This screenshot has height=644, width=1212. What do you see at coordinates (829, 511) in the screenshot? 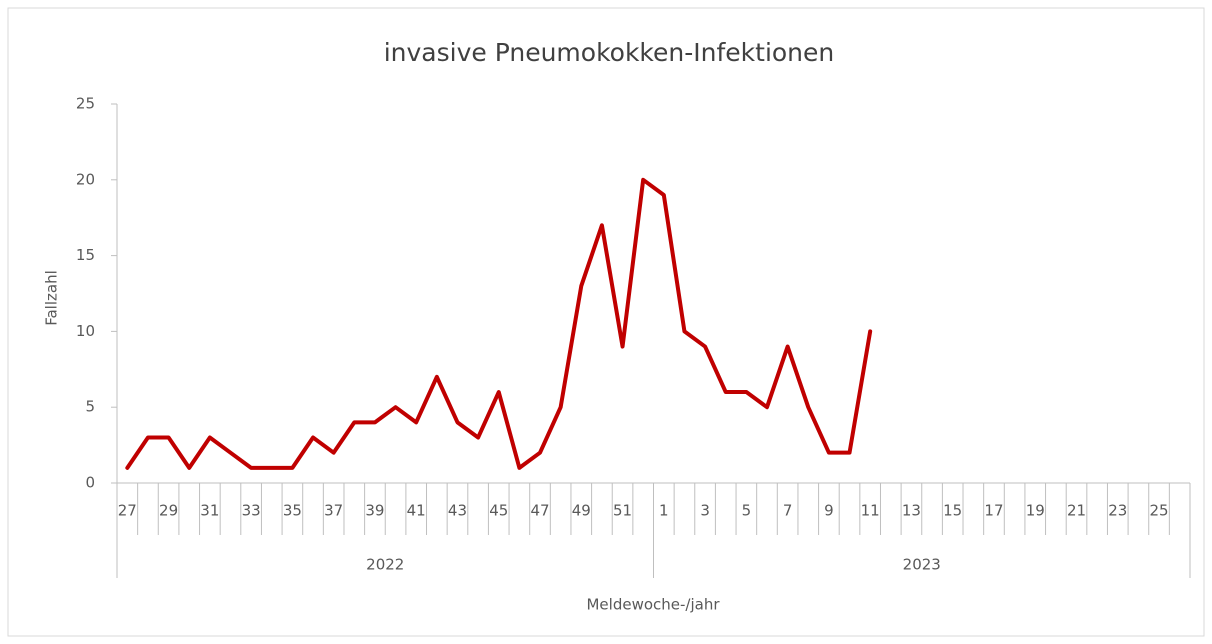
I see `x-tick-label: 9` at bounding box center [829, 511].